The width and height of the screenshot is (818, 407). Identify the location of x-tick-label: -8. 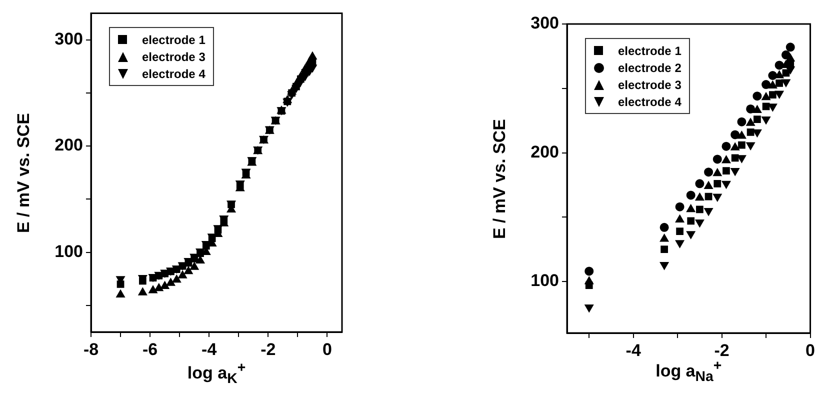
(91, 349).